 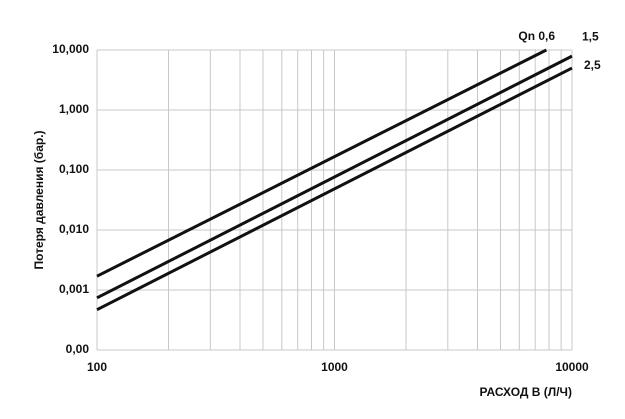 What do you see at coordinates (572, 367) in the screenshot?
I see `x-tick-label: 10000` at bounding box center [572, 367].